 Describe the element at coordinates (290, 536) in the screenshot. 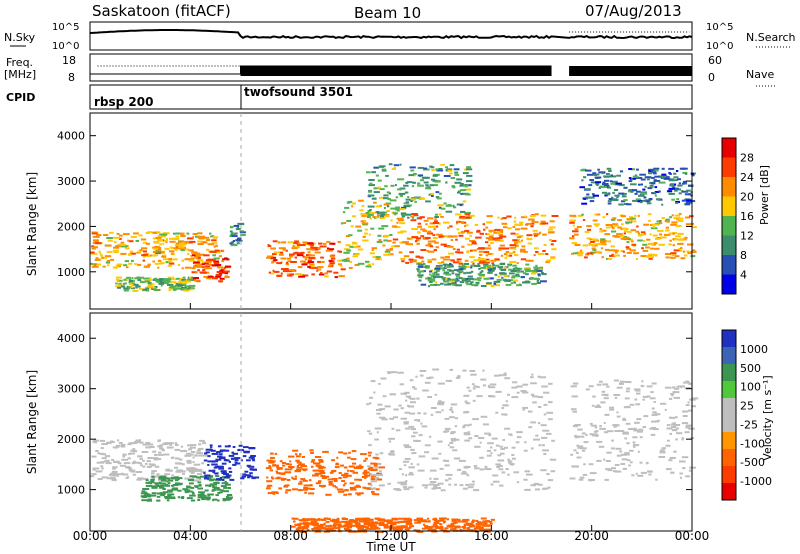

I see `x-tick-label: 08:00` at that location.